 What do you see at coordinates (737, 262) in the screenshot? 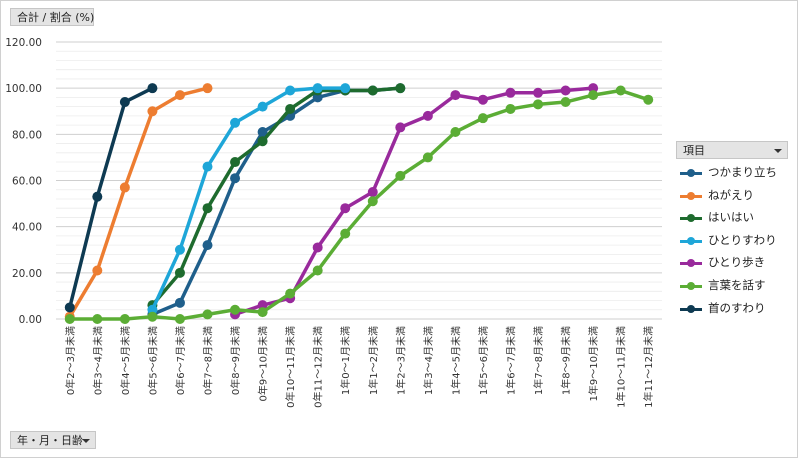
I see `legend-label: ひとり歩き` at bounding box center [737, 262].